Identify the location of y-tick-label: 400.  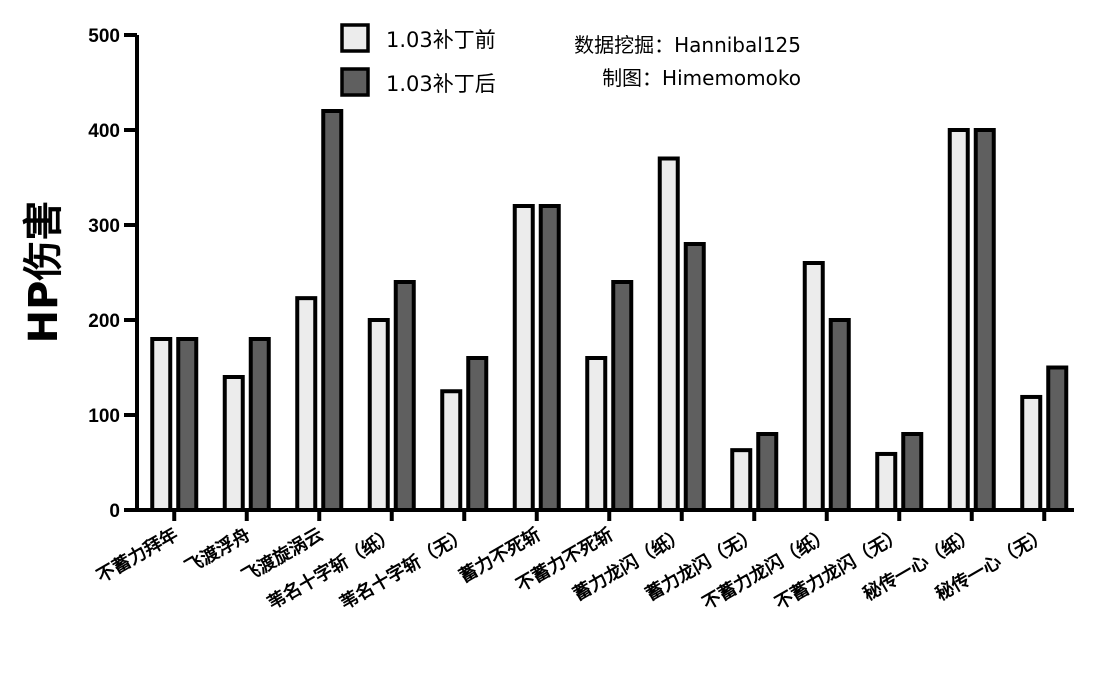
(104, 131).